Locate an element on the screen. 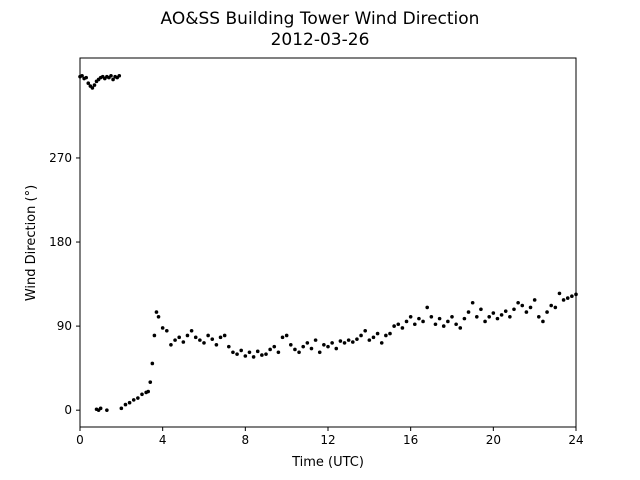 Image resolution: width=640 pixels, height=480 pixels. y-tick-label: 180 is located at coordinates (60, 242).